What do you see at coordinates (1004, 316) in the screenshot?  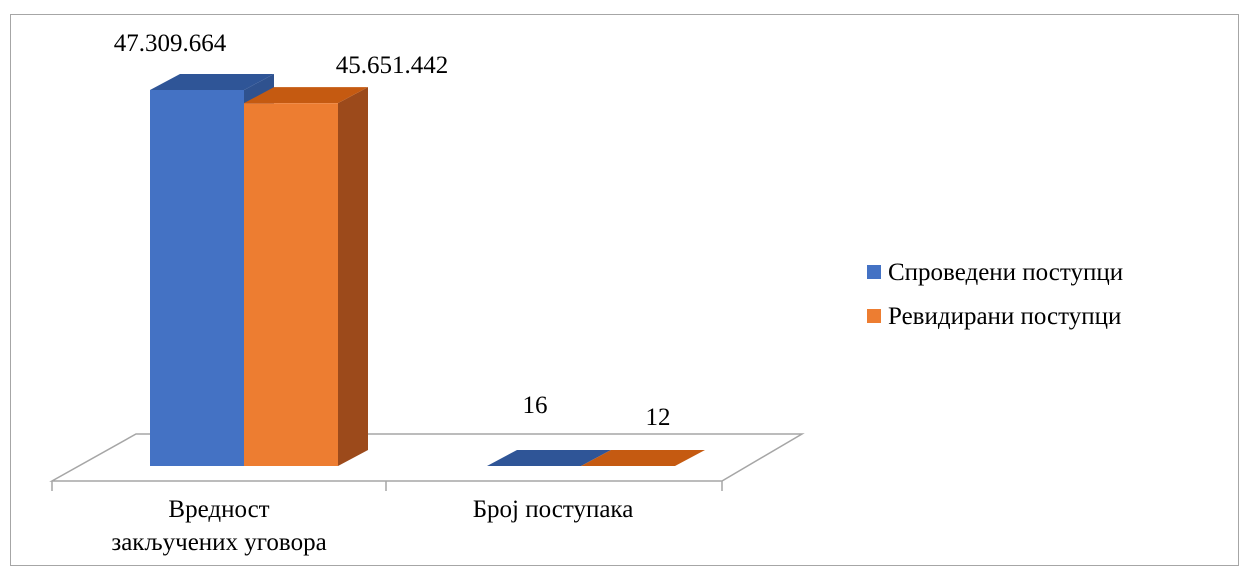 I see `legend-label: Ревидирани поступци` at bounding box center [1004, 316].